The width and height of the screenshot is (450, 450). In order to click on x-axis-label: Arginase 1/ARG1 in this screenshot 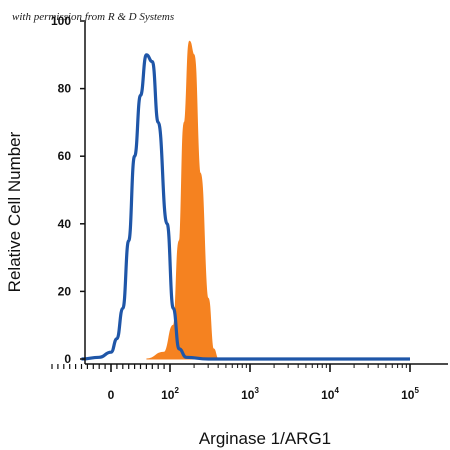, I will do `click(265, 438)`.